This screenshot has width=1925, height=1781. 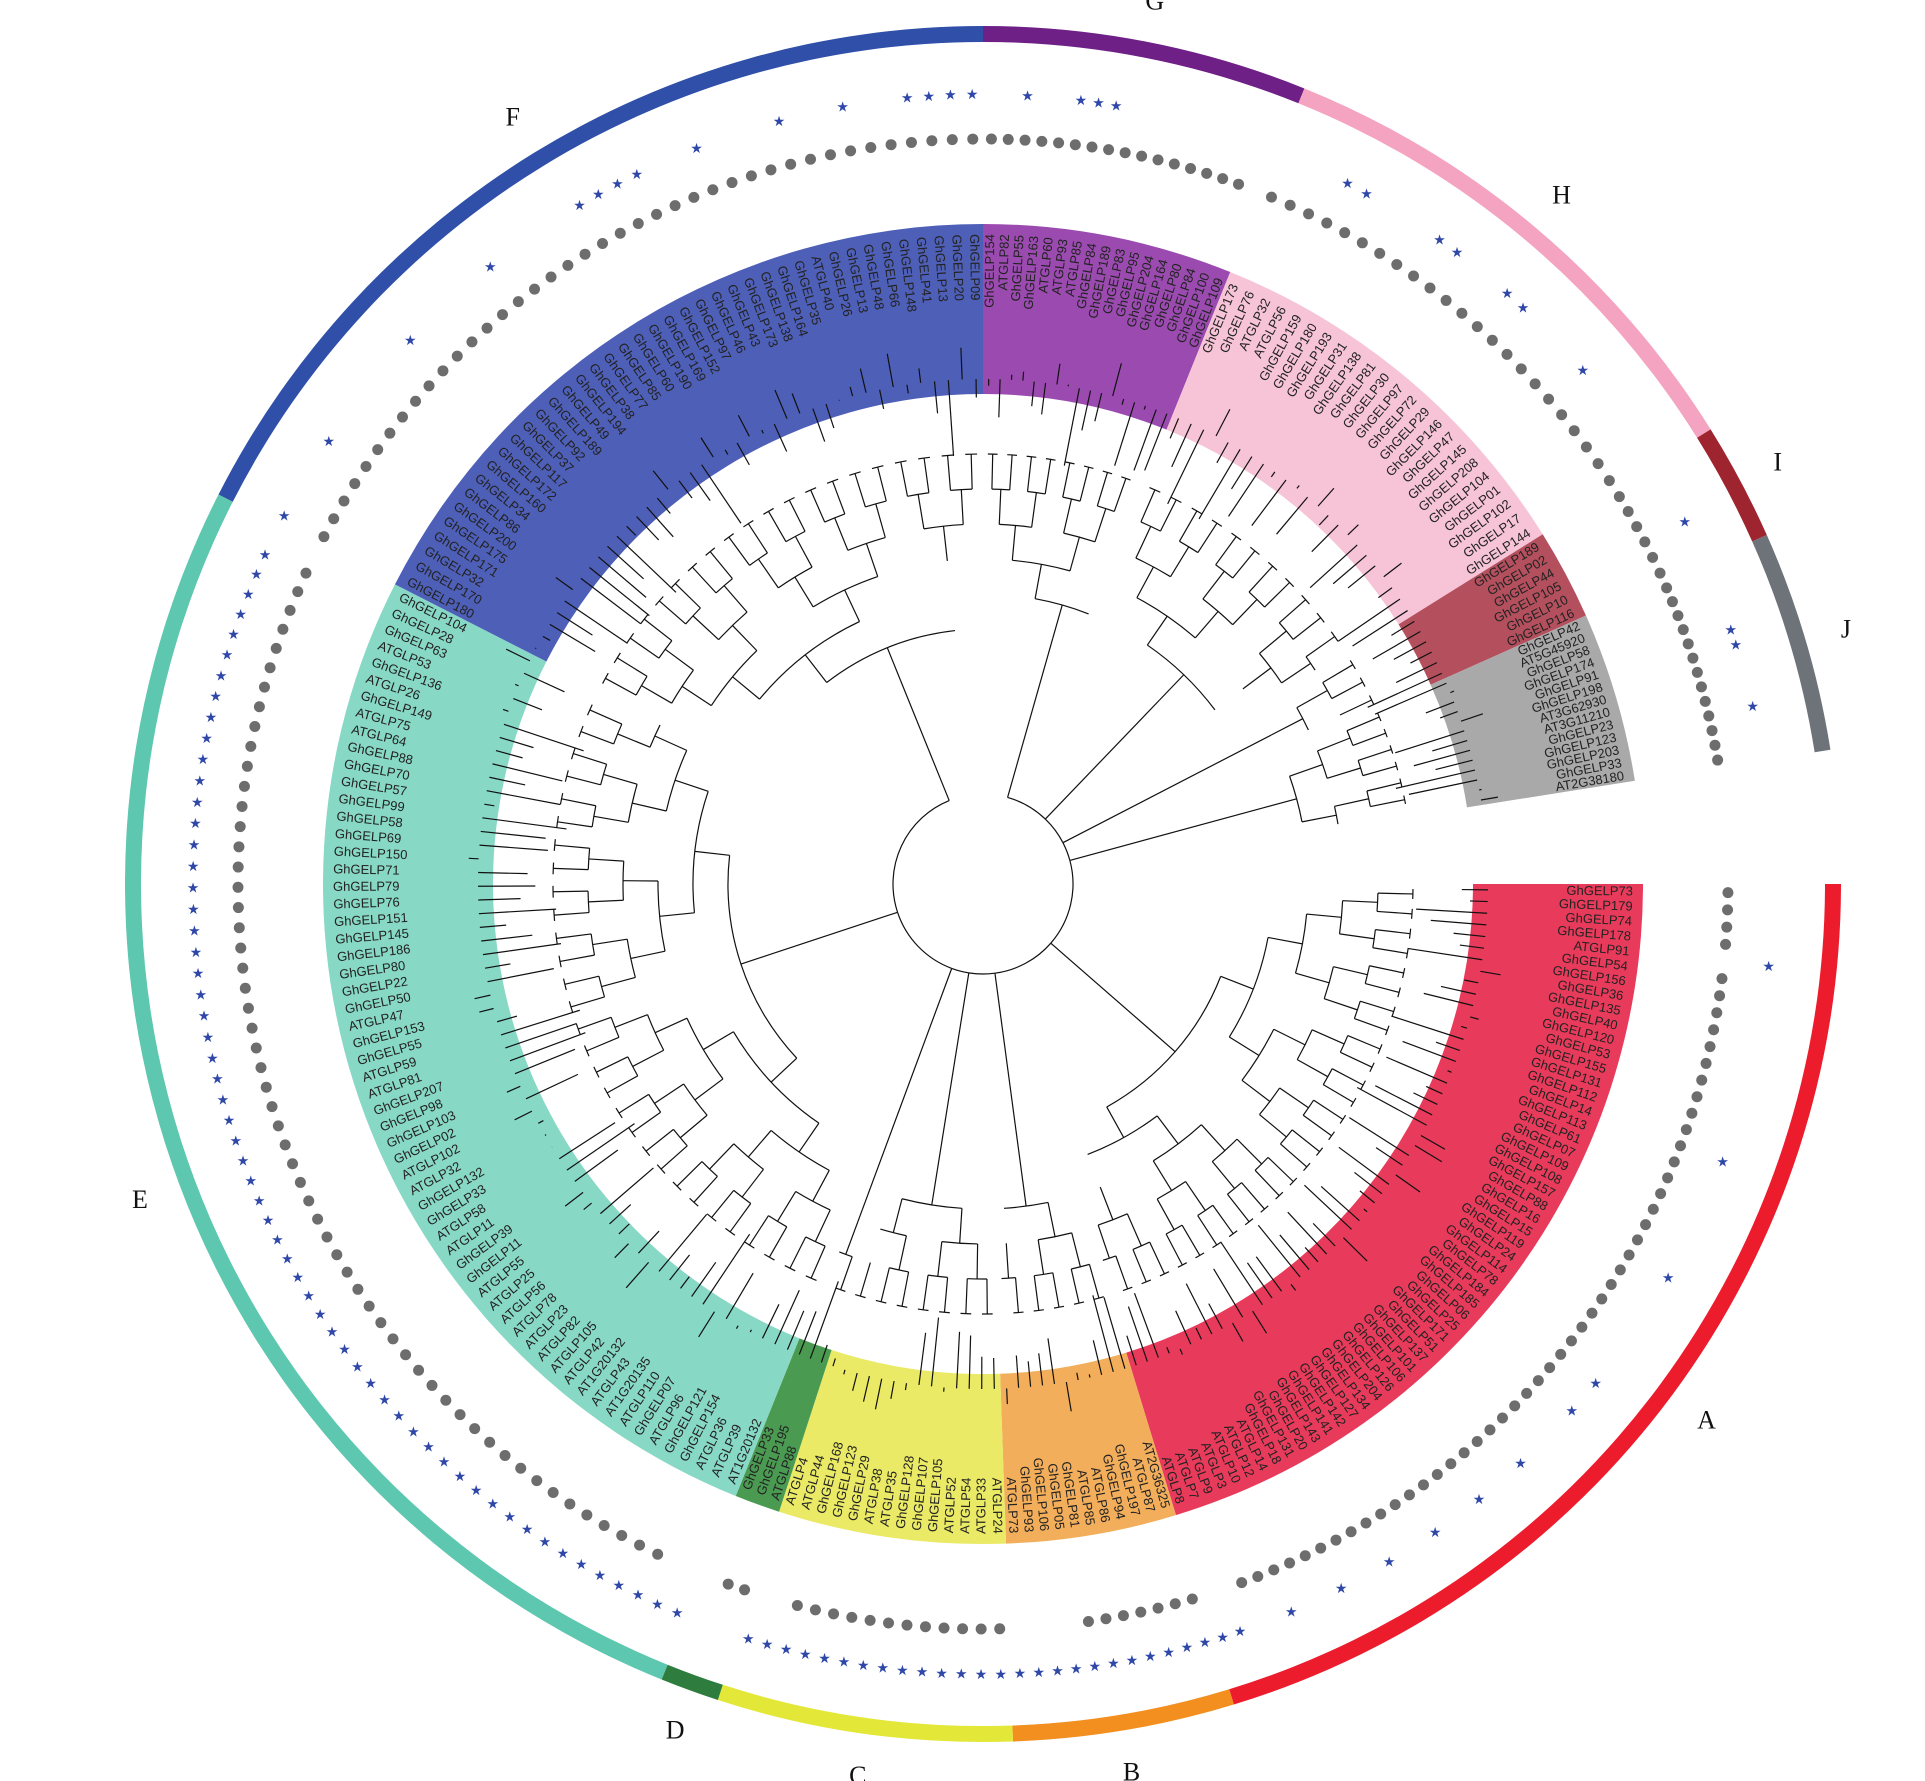 I want to click on leaf-label: GhGELP145, so click(x=372, y=936).